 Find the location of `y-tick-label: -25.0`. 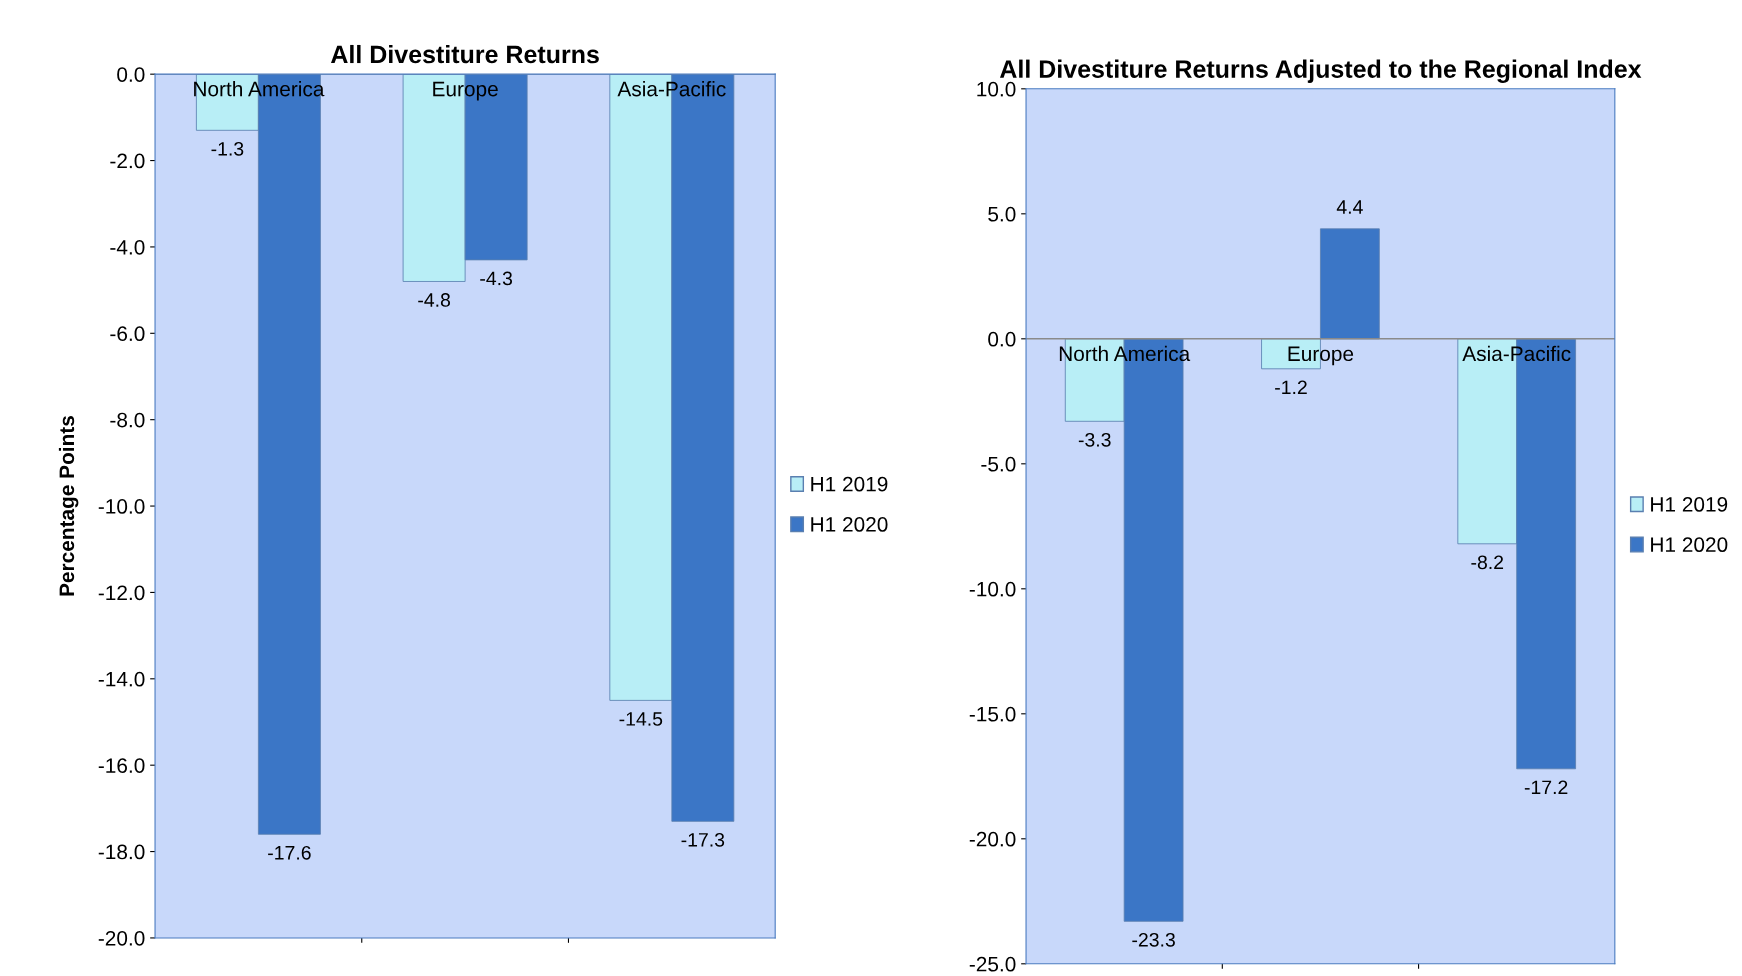

y-tick-label: -25.0 is located at coordinates (992, 964).